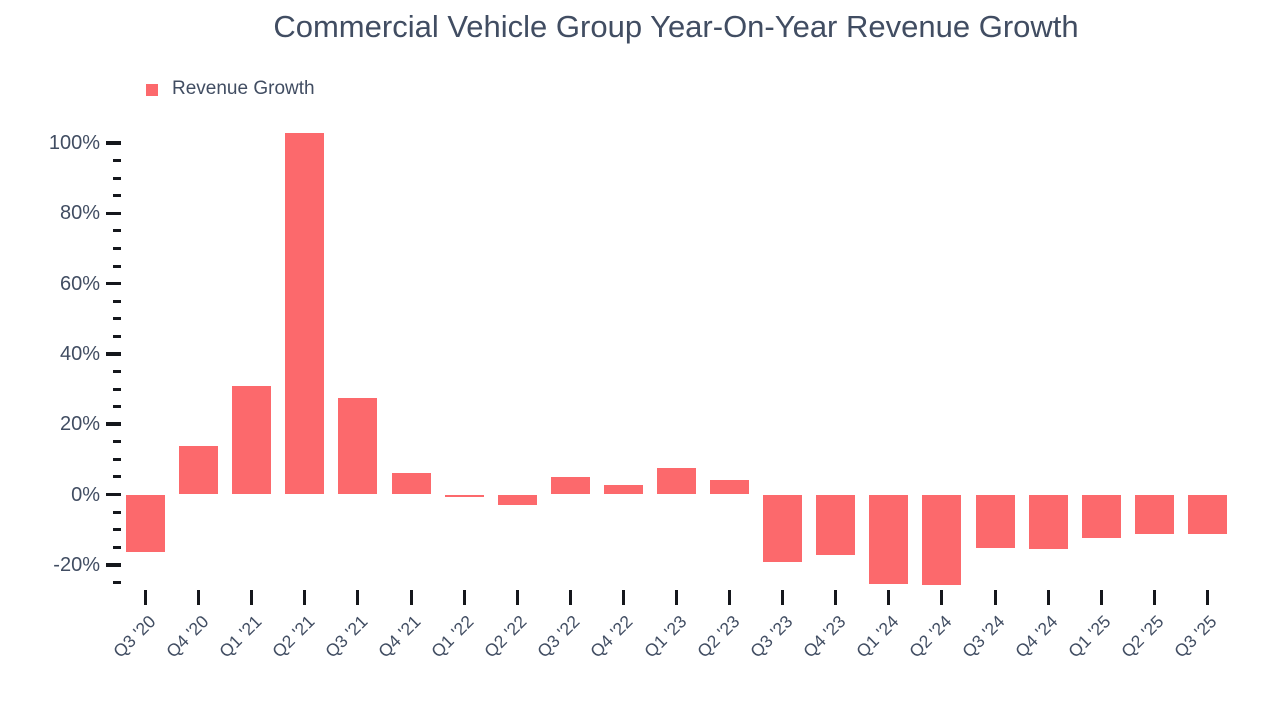 The image size is (1280, 720). Describe the element at coordinates (152, 90) in the screenshot. I see `legend-swatch-icon` at that location.